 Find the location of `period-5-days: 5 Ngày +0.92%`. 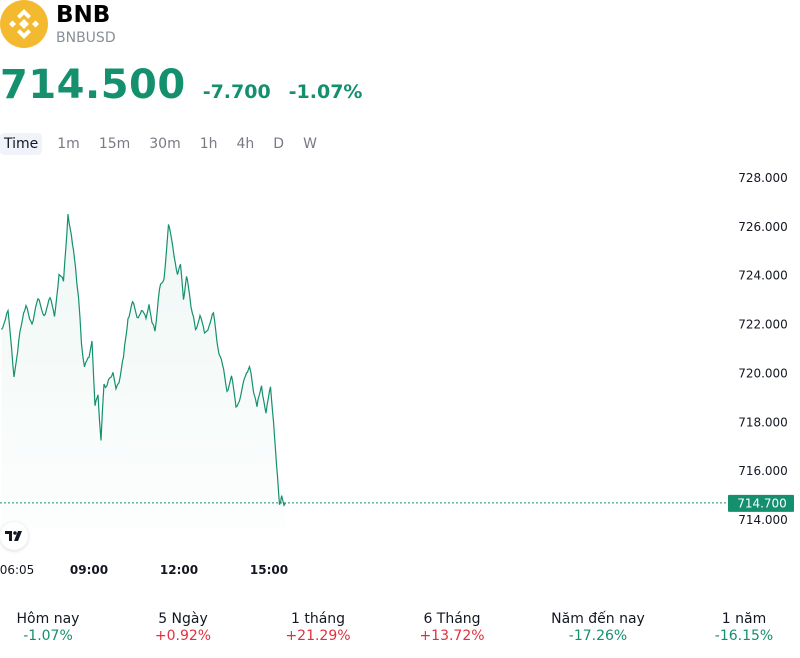

period-5-days: 5 Ngày +0.92% is located at coordinates (183, 627).